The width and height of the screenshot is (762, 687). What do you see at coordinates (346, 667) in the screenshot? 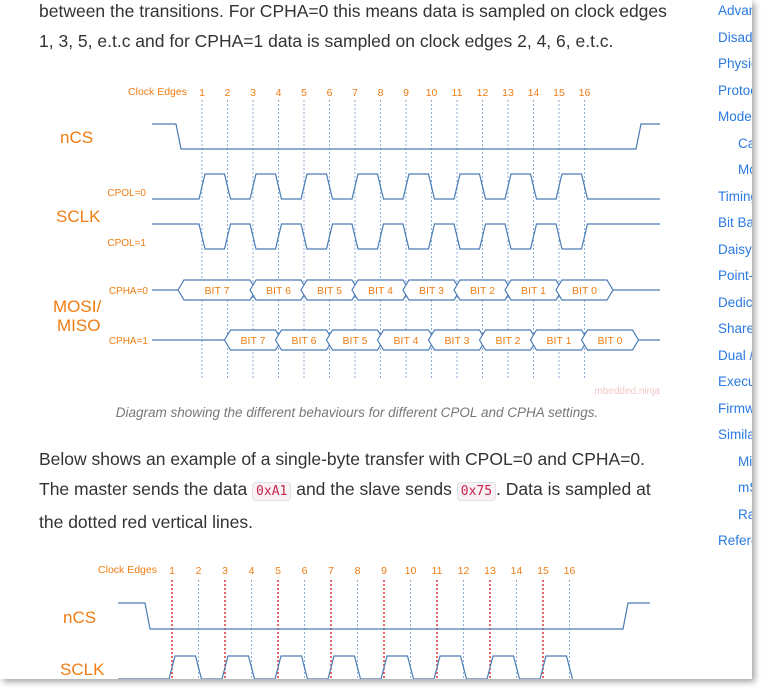
I see `sclk-waveform` at bounding box center [346, 667].